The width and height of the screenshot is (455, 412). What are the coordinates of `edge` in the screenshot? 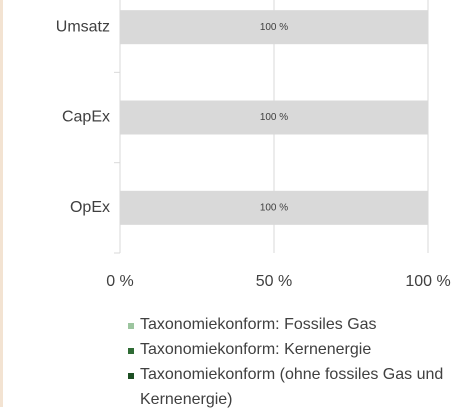 It's located at (1, 203).